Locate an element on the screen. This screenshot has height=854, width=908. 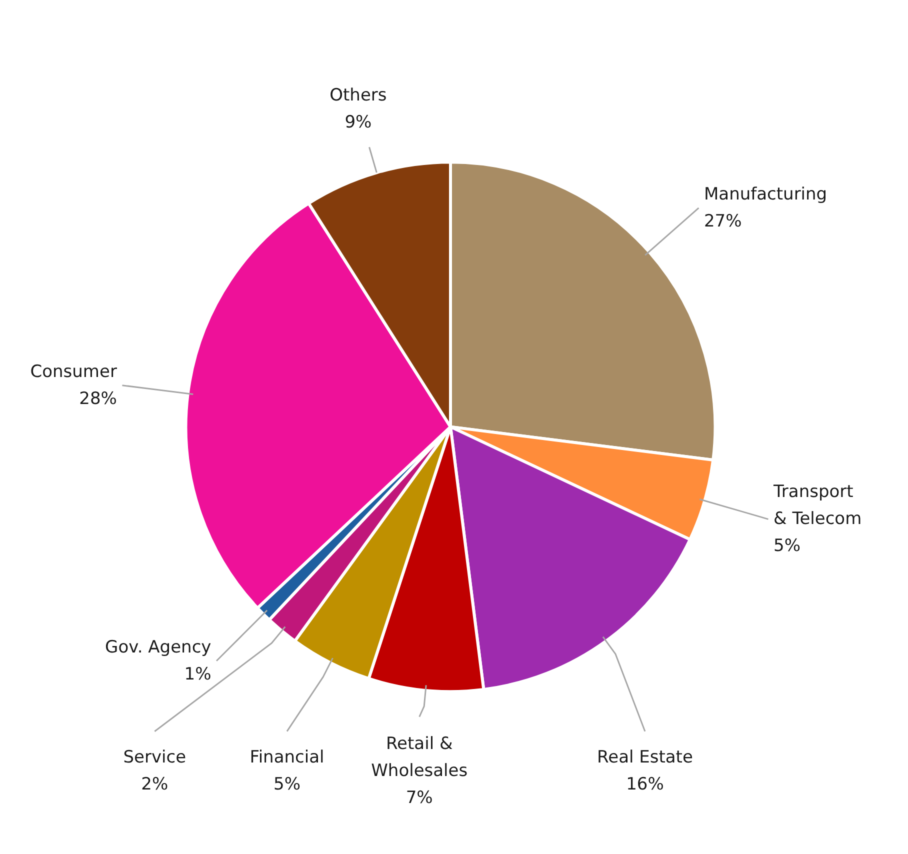
data-label: 16% is located at coordinates (645, 784).